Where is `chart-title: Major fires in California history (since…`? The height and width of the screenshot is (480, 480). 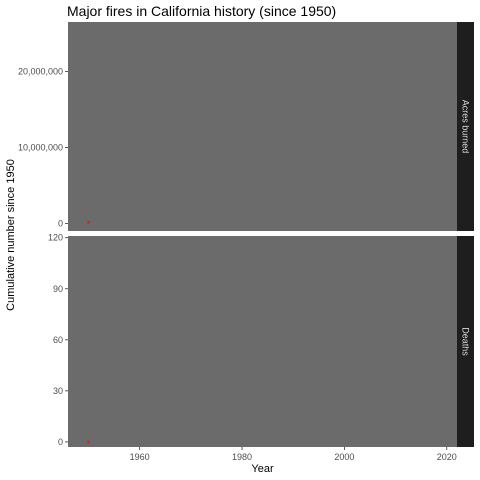
chart-title: Major fires in California history (since… is located at coordinates (201, 11).